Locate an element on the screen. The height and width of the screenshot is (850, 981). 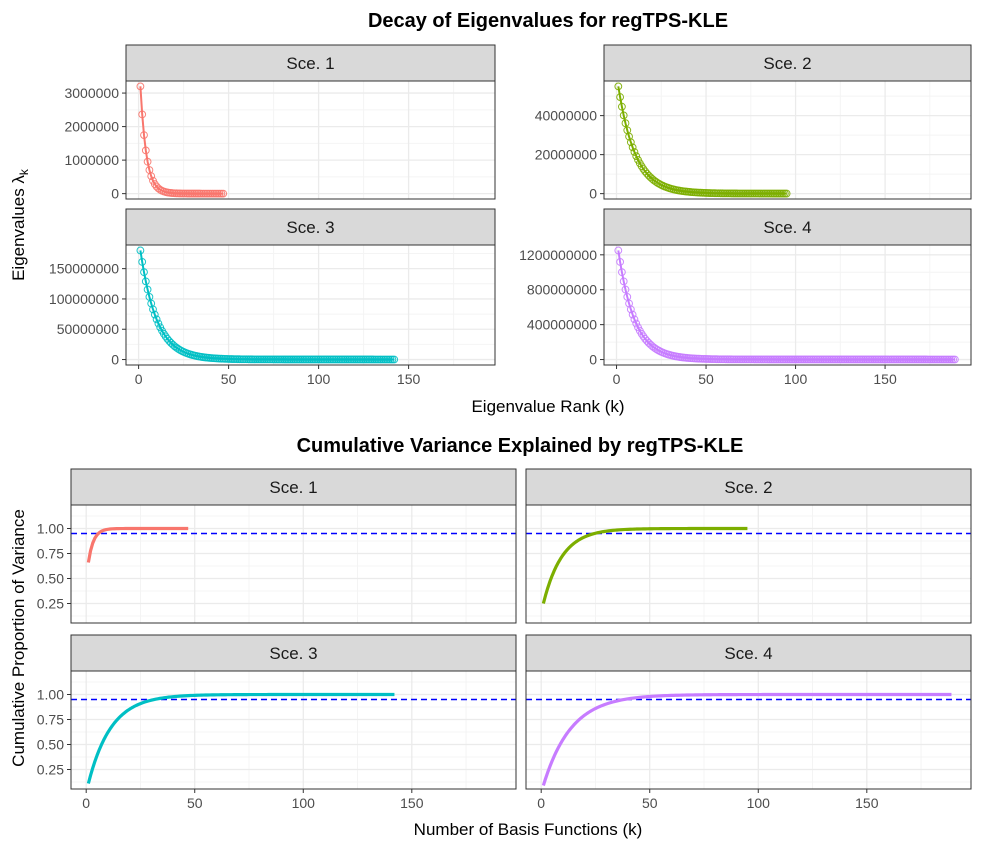
chart1-panel-sce1: Sce. 1 0 1000000 2000000 3000000 is located at coordinates (280, 123).